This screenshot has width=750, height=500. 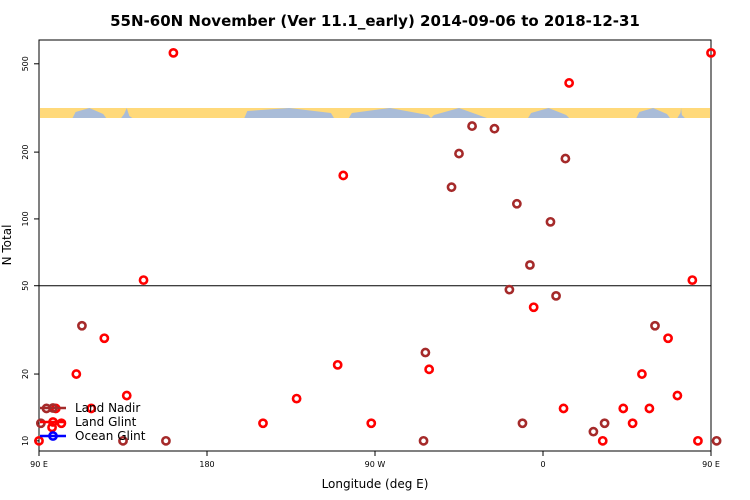 What do you see at coordinates (375, 464) in the screenshot?
I see `x-tick-label: 90 W` at bounding box center [375, 464].